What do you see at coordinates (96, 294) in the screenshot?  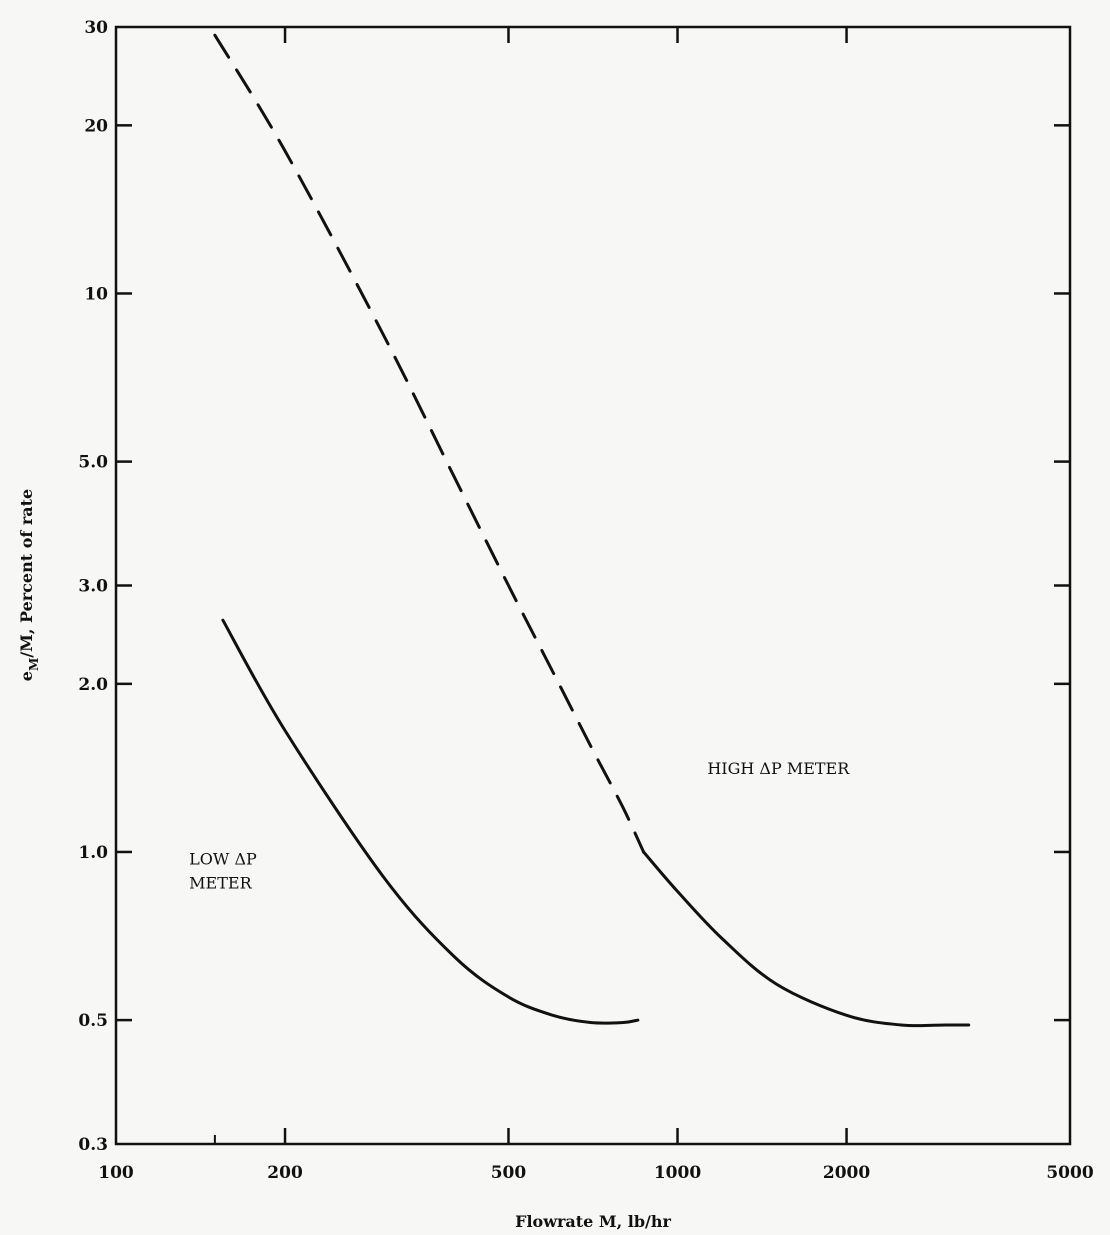 I see `y-tick-label: 10` at bounding box center [96, 294].